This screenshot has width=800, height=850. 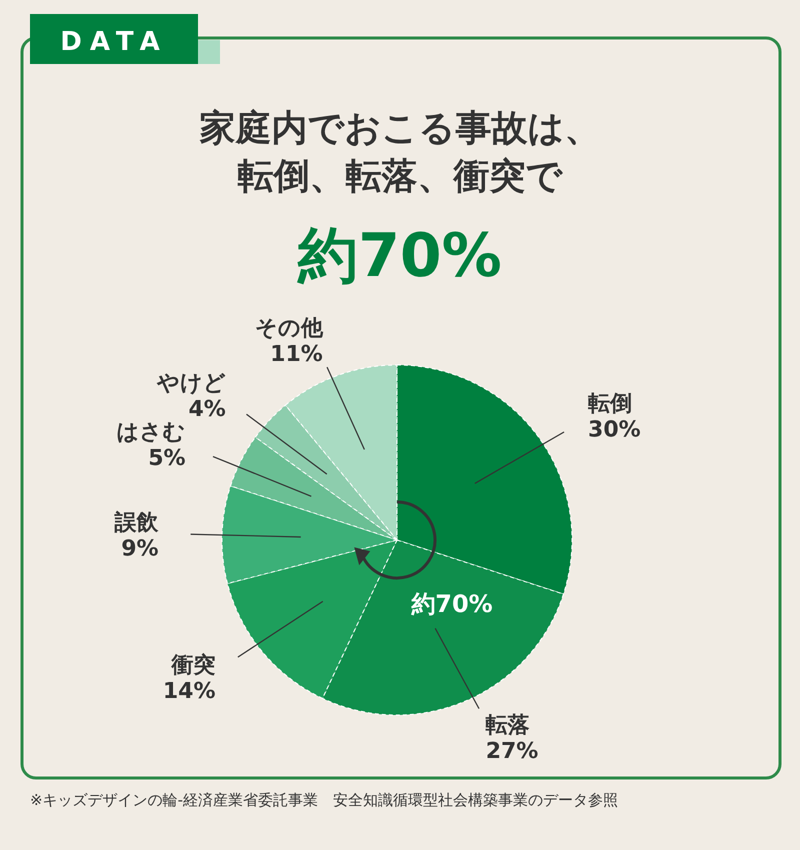 What do you see at coordinates (193, 665) in the screenshot?
I see `slice-label: 衝突` at bounding box center [193, 665].